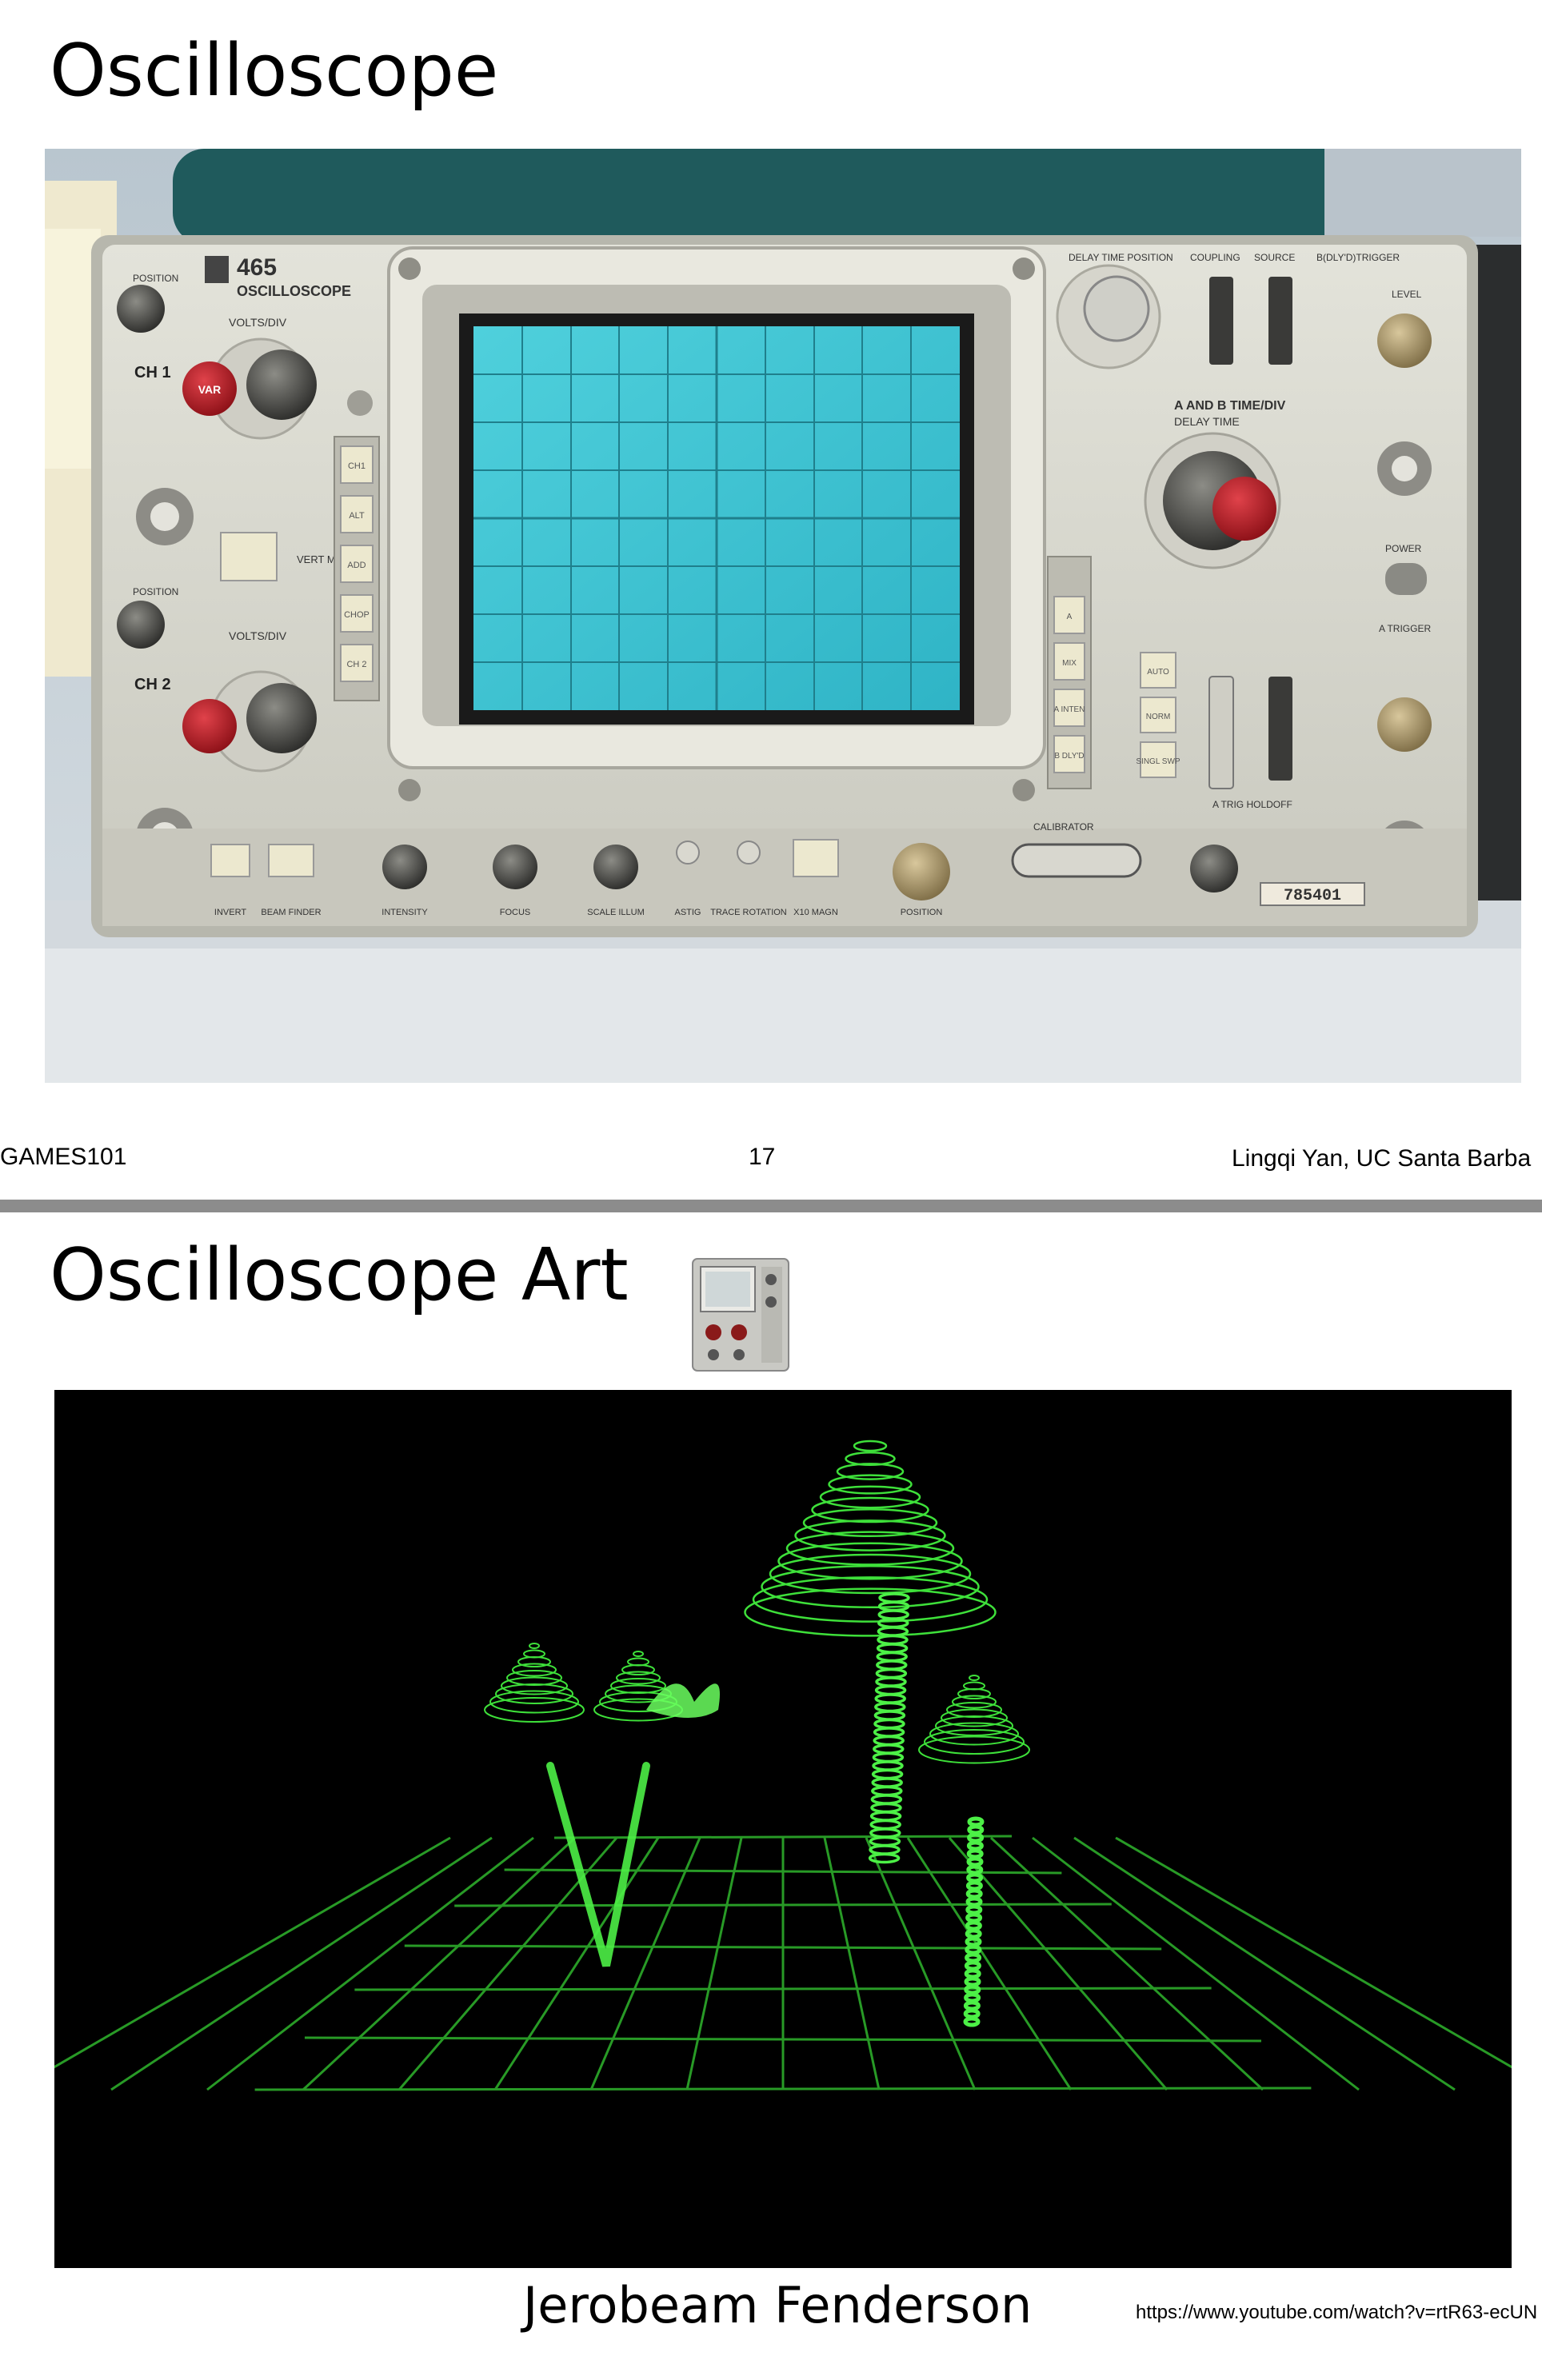 Image resolution: width=1542 pixels, height=2380 pixels. I want to click on vert-mode-button-label: CH 2, so click(356, 664).